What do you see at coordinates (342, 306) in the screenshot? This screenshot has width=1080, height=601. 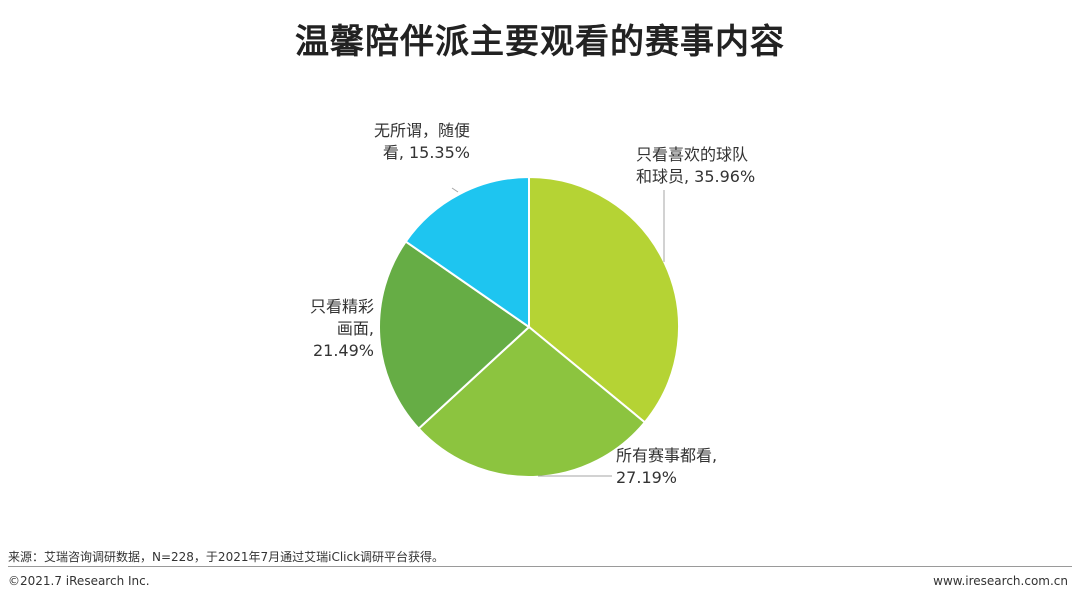 I see `slice-label-line: 只看精彩` at bounding box center [342, 306].